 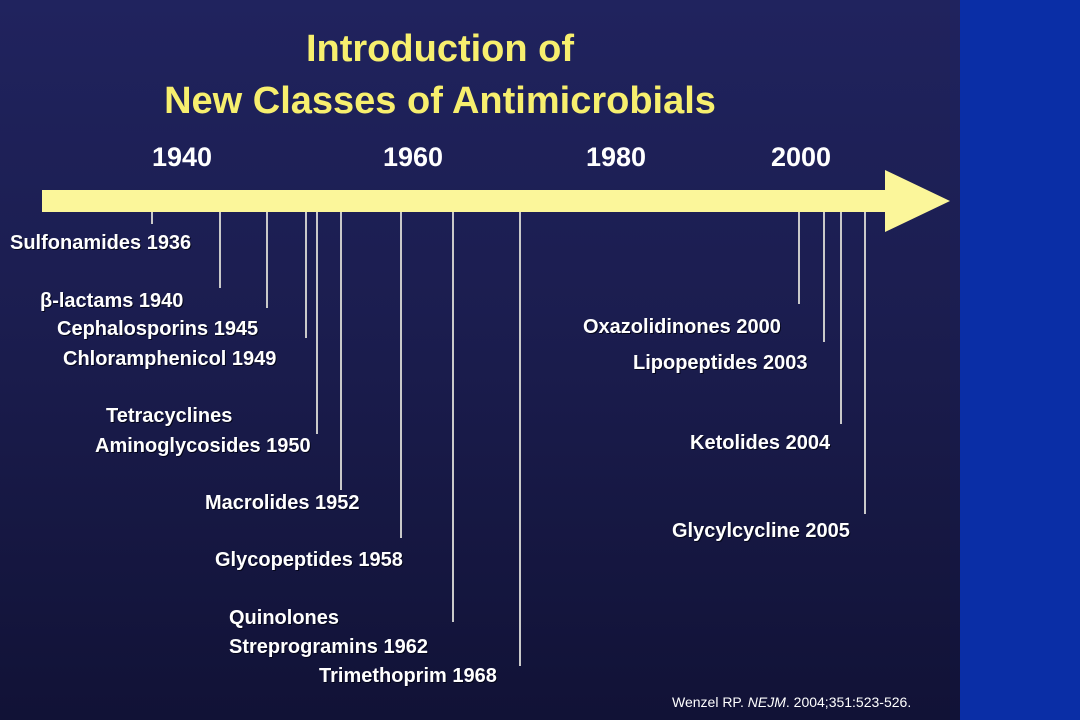 What do you see at coordinates (799, 258) in the screenshot?
I see `tick-oxazolidinones` at bounding box center [799, 258].